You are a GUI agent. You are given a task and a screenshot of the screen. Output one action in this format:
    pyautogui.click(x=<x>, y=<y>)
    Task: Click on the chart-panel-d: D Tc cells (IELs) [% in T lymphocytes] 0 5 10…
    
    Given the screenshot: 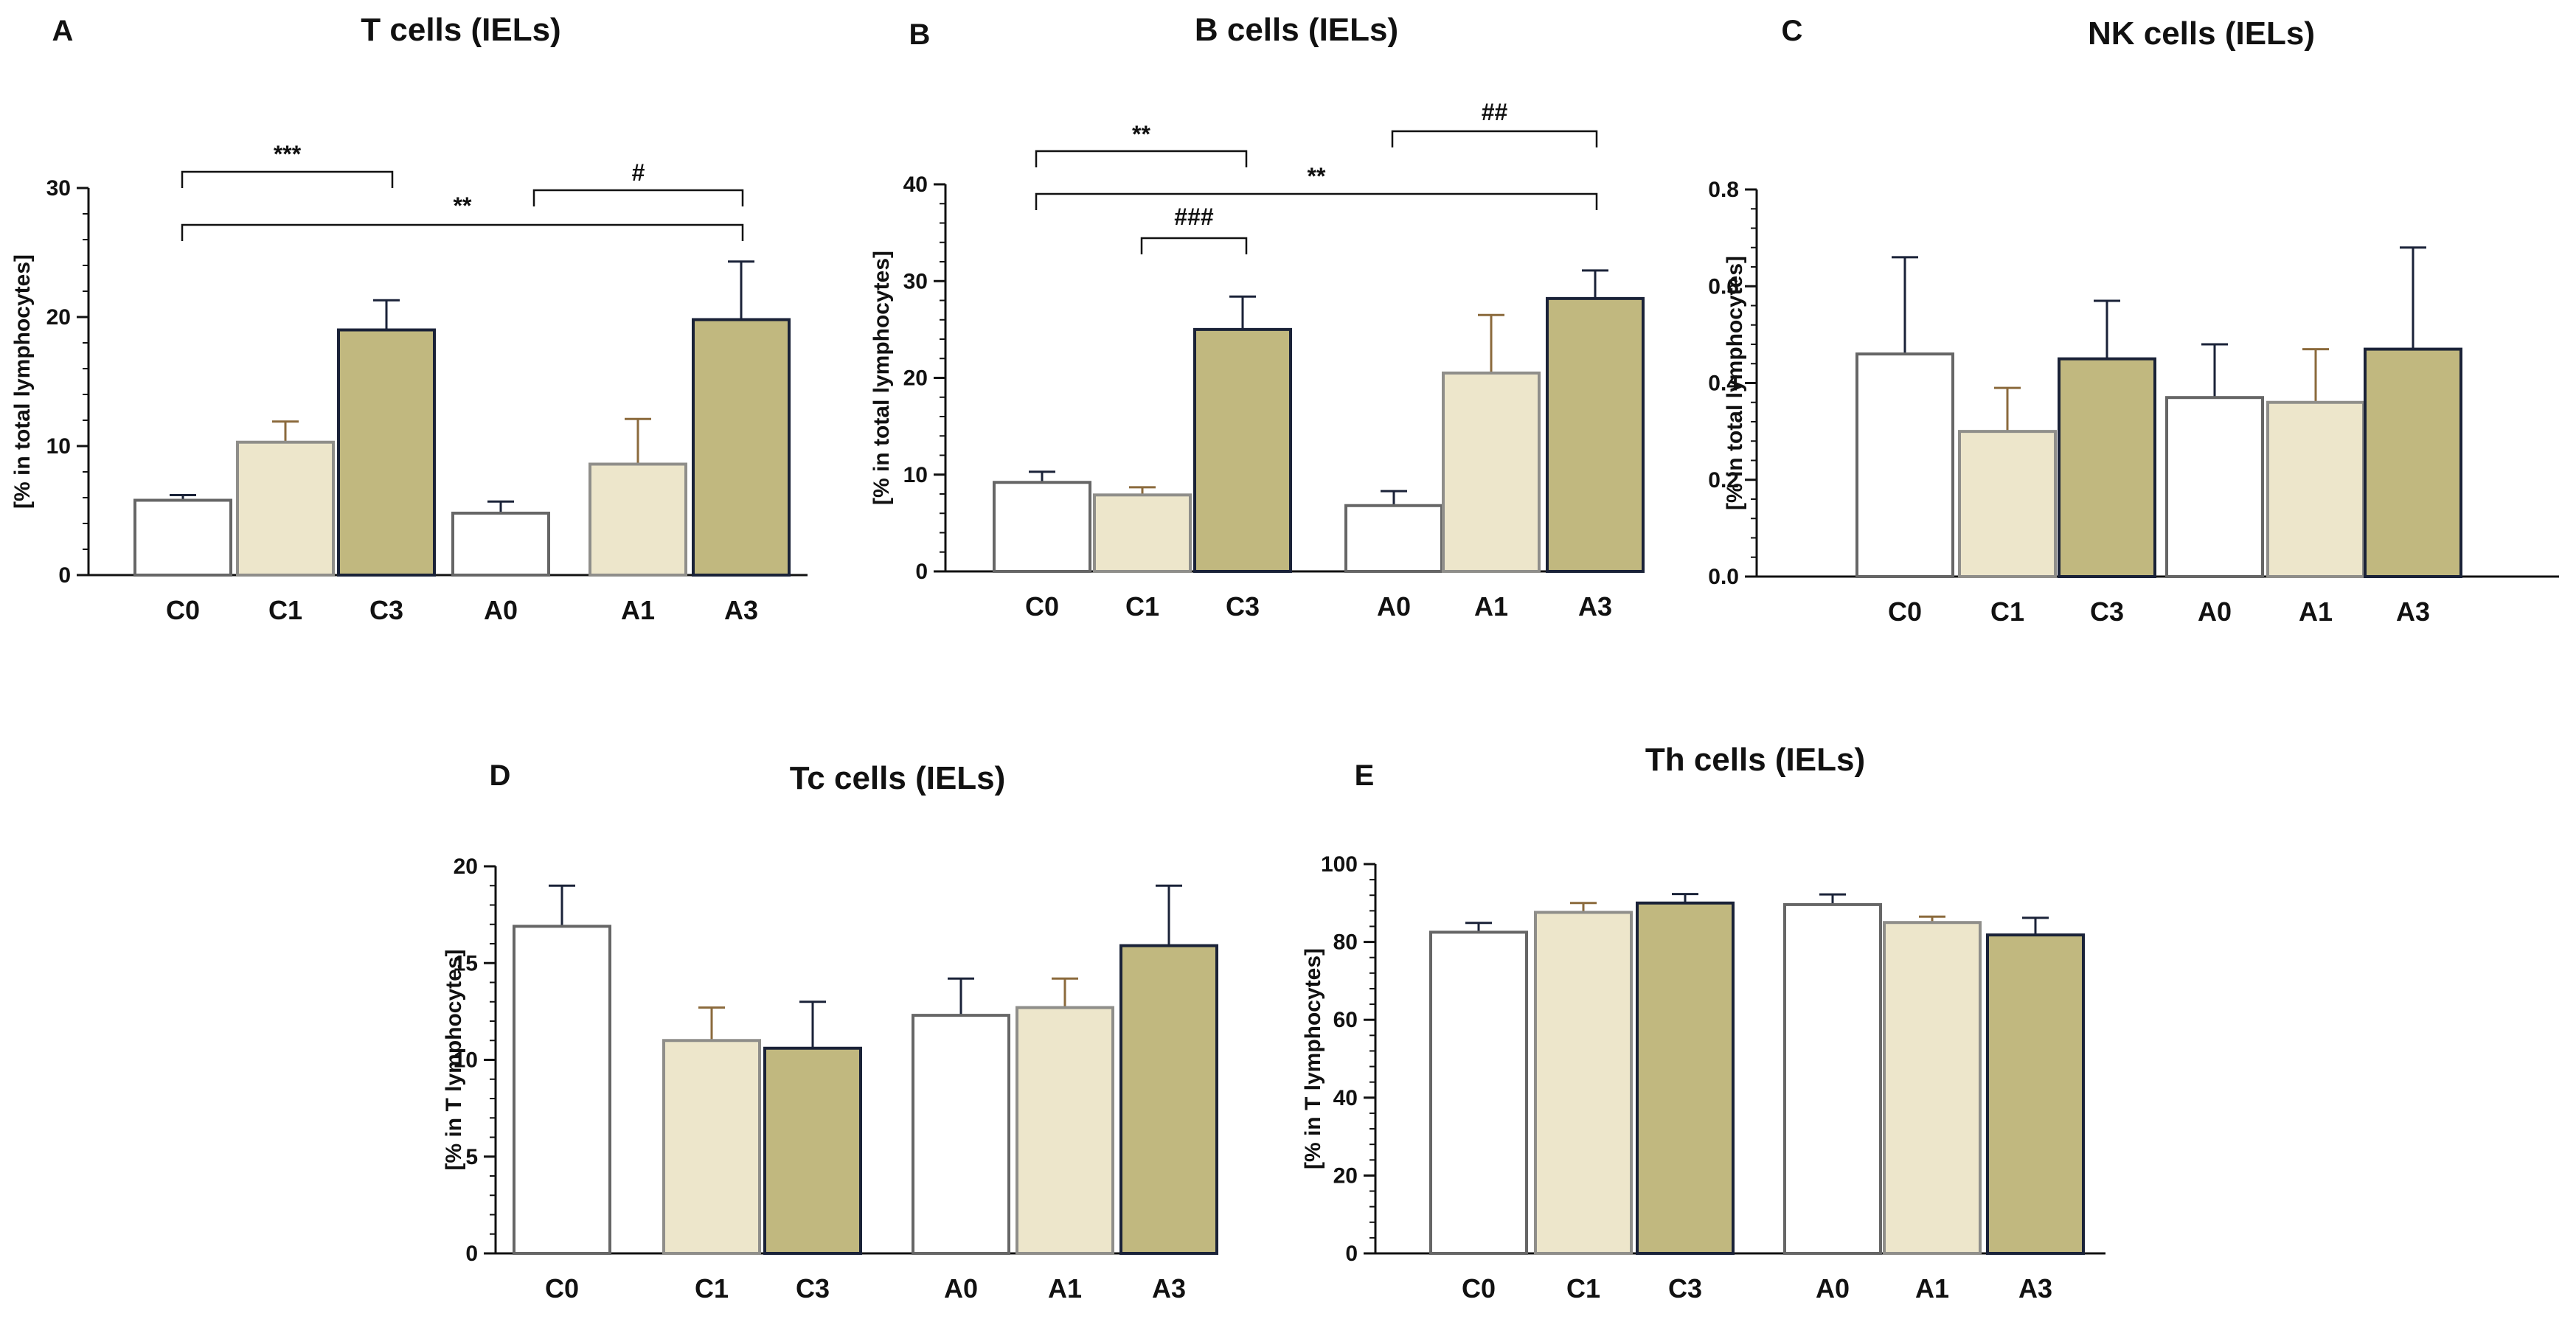 What is the action you would take?
    pyautogui.click(x=830, y=1031)
    